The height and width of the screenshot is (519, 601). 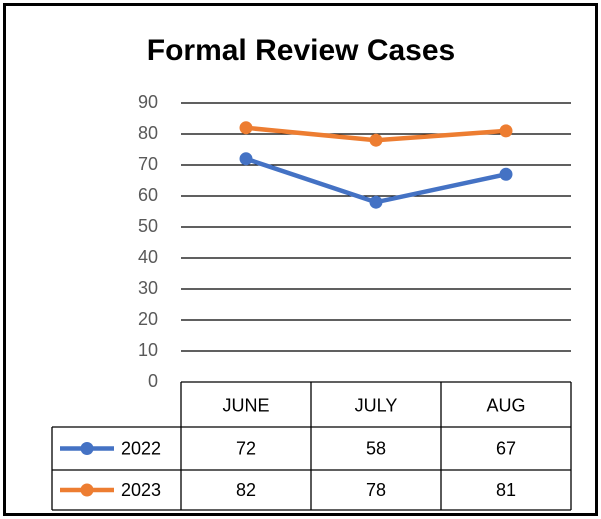 I want to click on y-tick-label: 80, so click(x=148, y=133).